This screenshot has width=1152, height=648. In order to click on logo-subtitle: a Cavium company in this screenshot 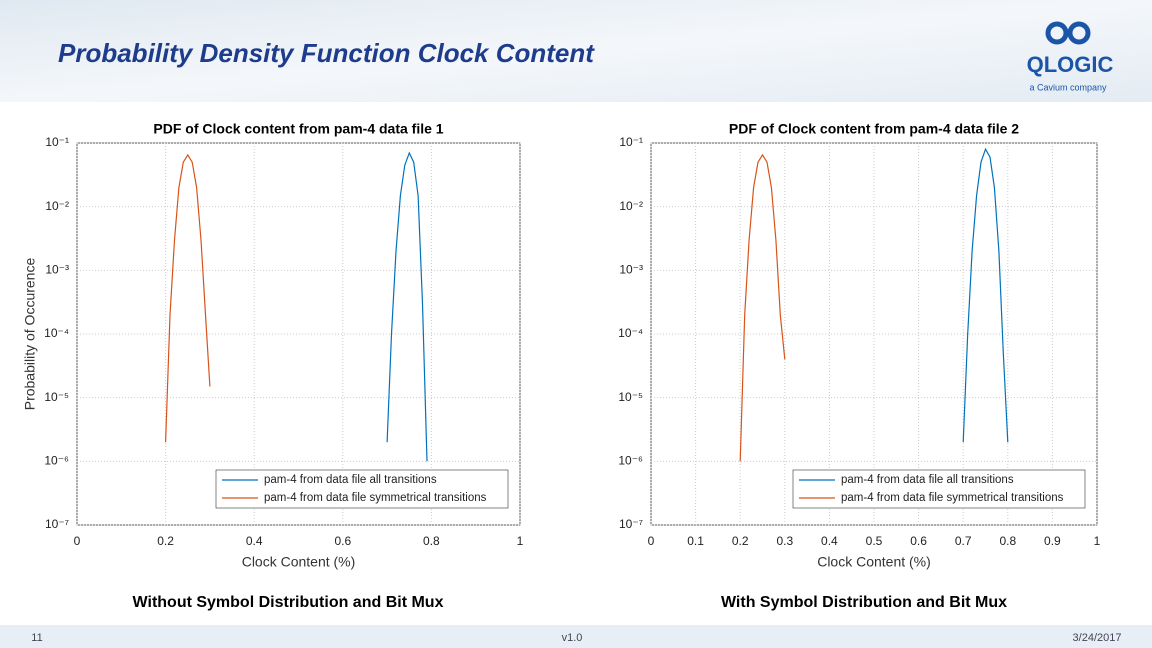, I will do `click(1068, 87)`.